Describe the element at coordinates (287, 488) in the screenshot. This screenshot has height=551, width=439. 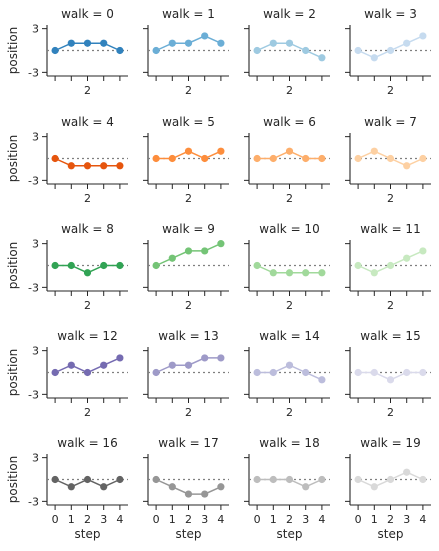
I see `facet-panel-walk-18: walk = 18 0 1 2 3 4 step` at that location.